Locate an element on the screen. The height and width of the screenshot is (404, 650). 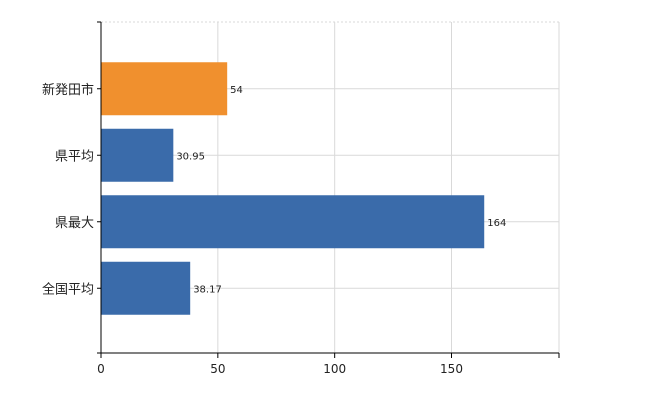
x-tick-label: 0 is located at coordinates (101, 369).